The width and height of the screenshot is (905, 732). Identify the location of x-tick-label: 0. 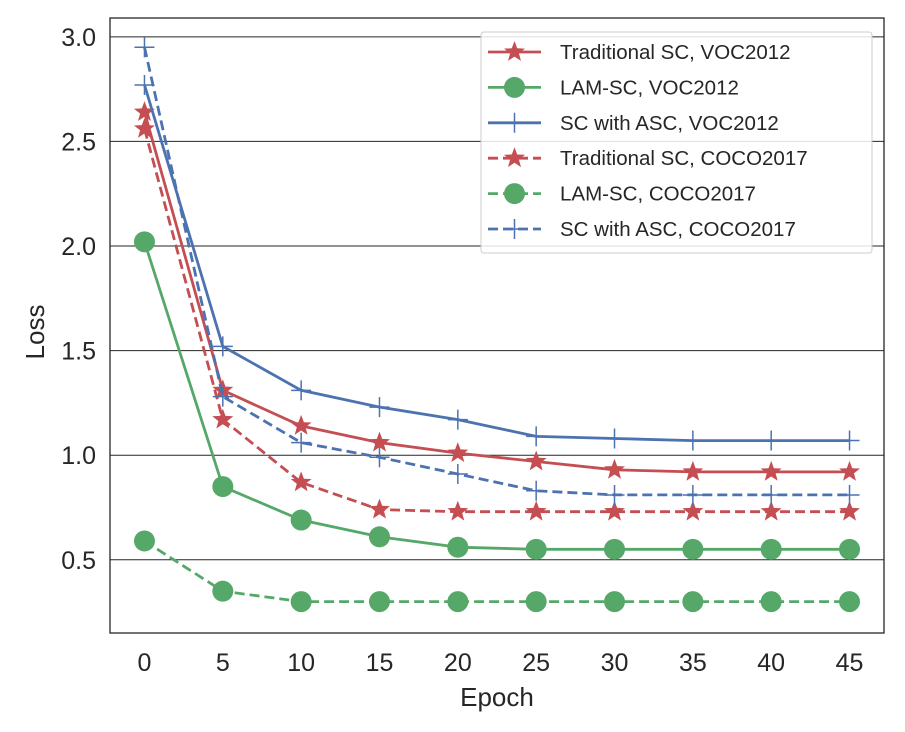
(145, 663).